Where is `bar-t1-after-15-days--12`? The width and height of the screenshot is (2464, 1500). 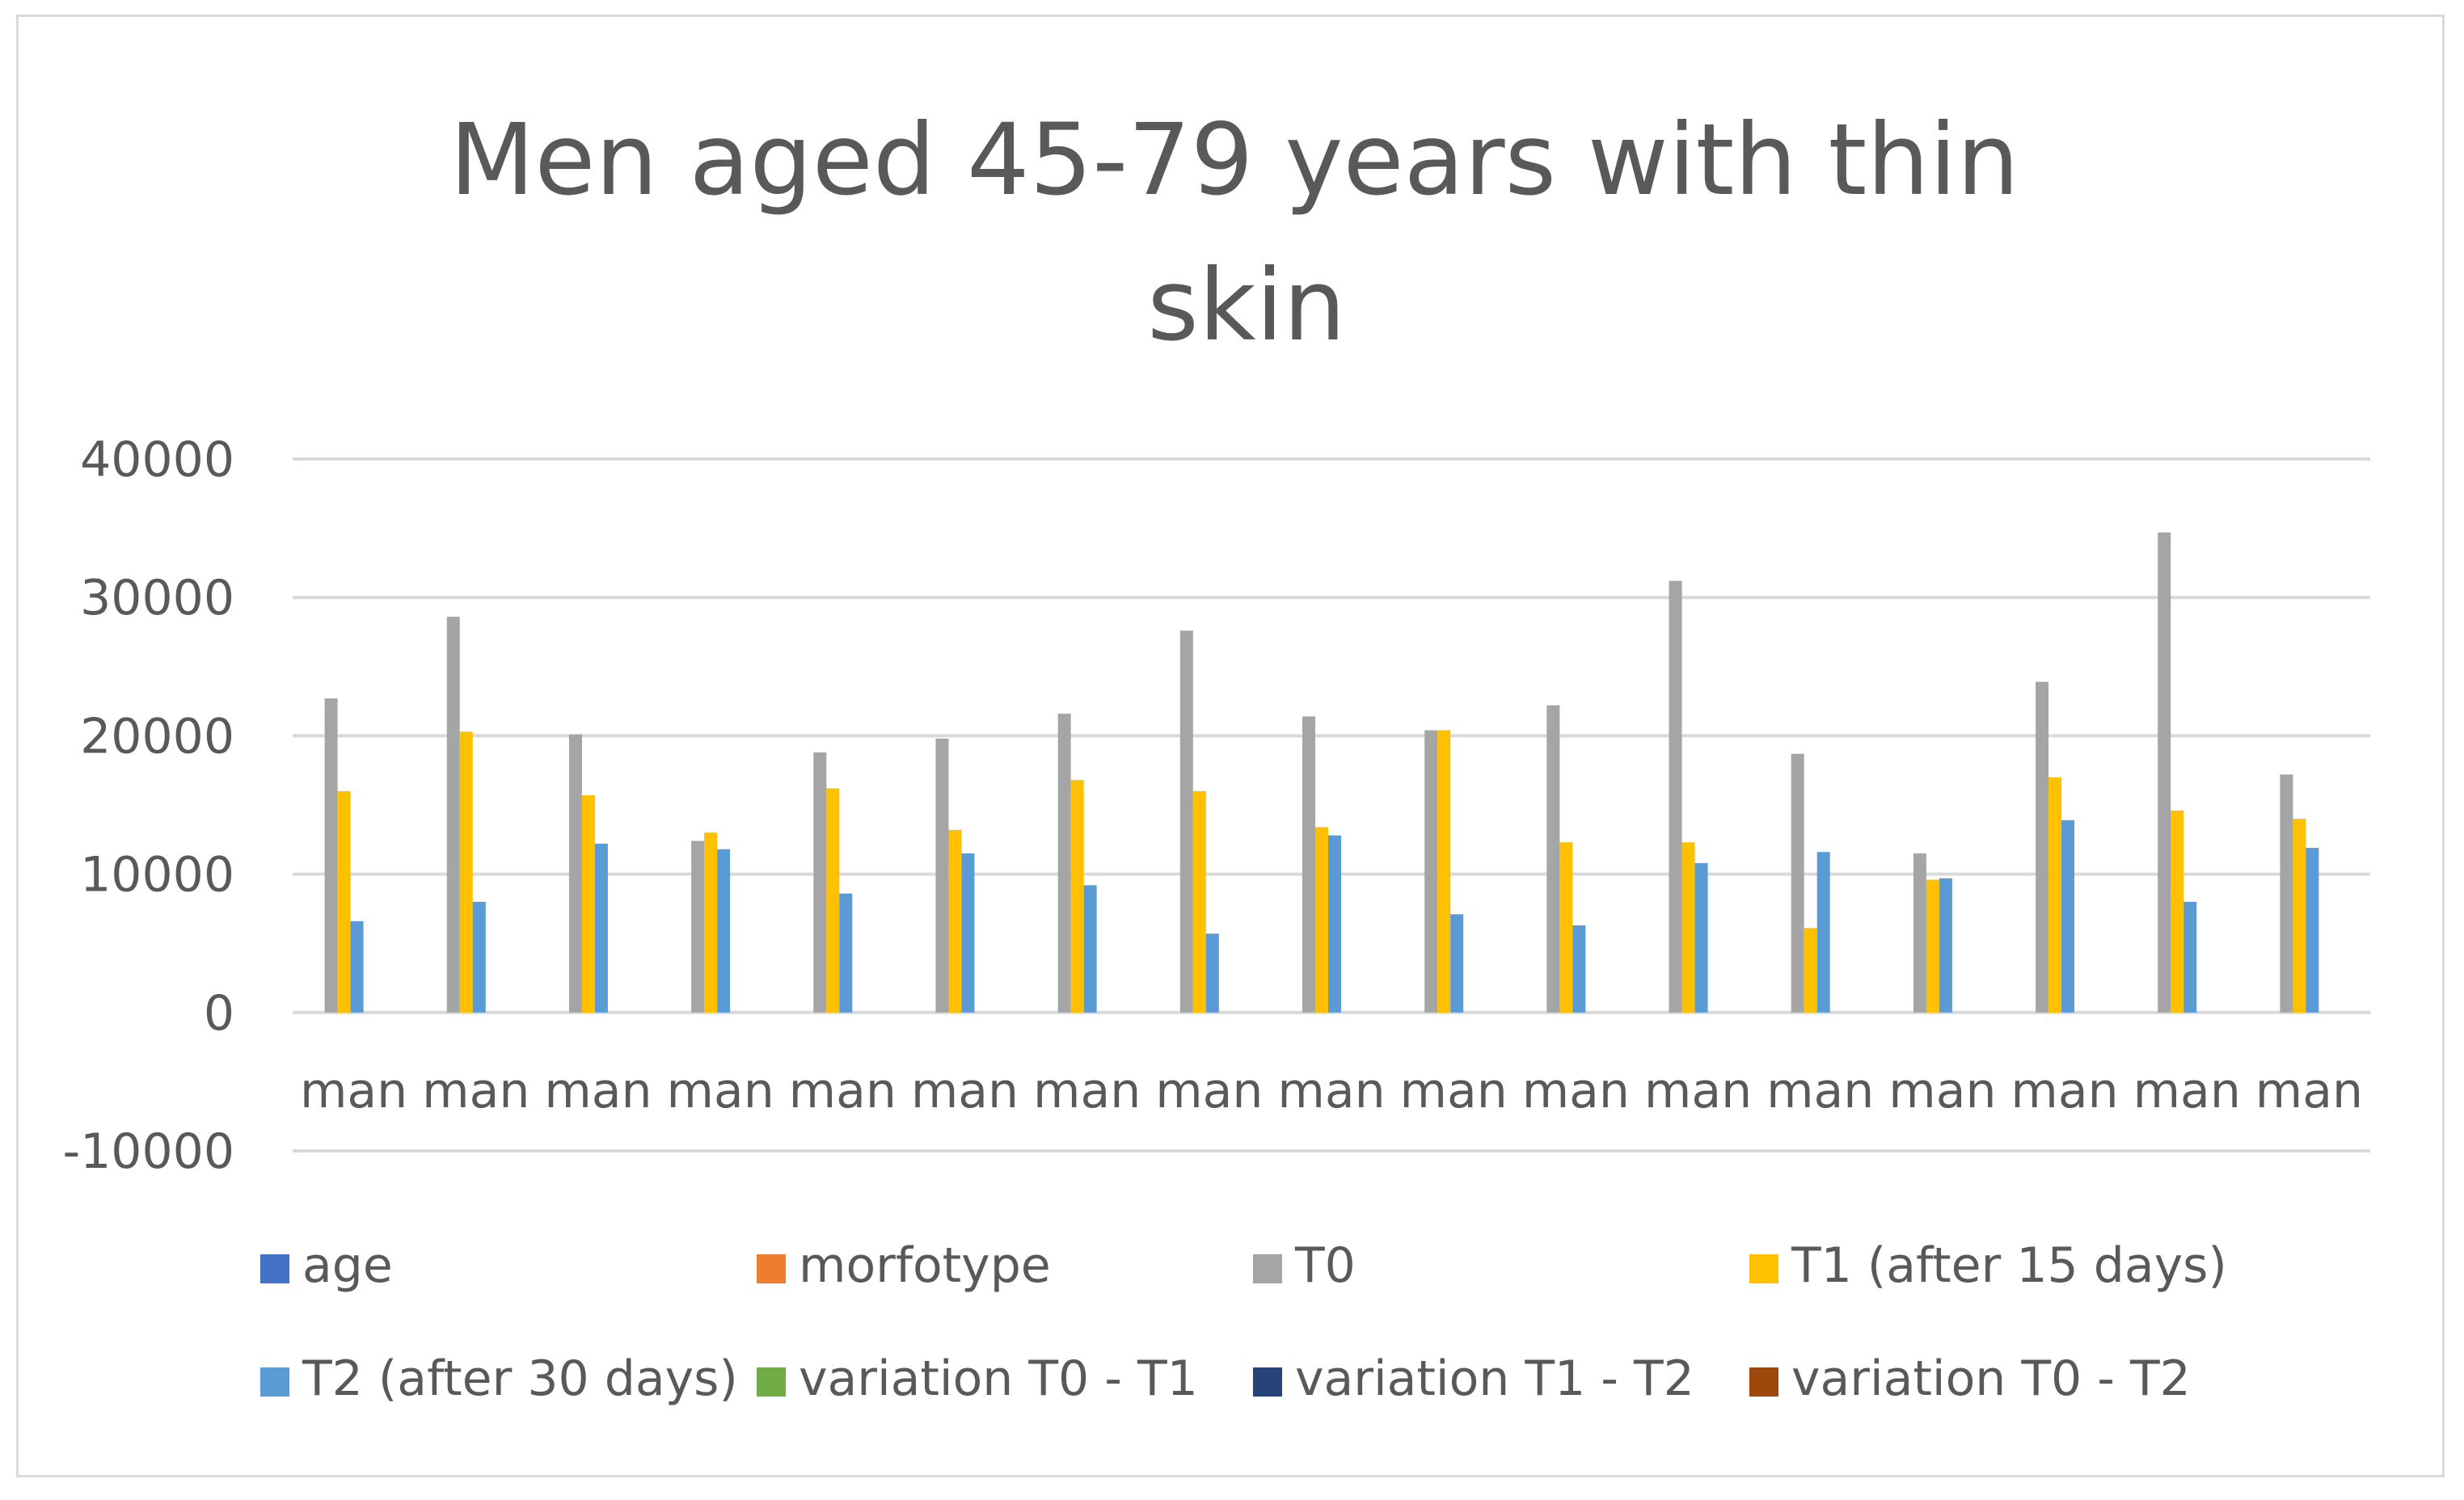
bar-t1-after-15-days--12 is located at coordinates (1811, 971).